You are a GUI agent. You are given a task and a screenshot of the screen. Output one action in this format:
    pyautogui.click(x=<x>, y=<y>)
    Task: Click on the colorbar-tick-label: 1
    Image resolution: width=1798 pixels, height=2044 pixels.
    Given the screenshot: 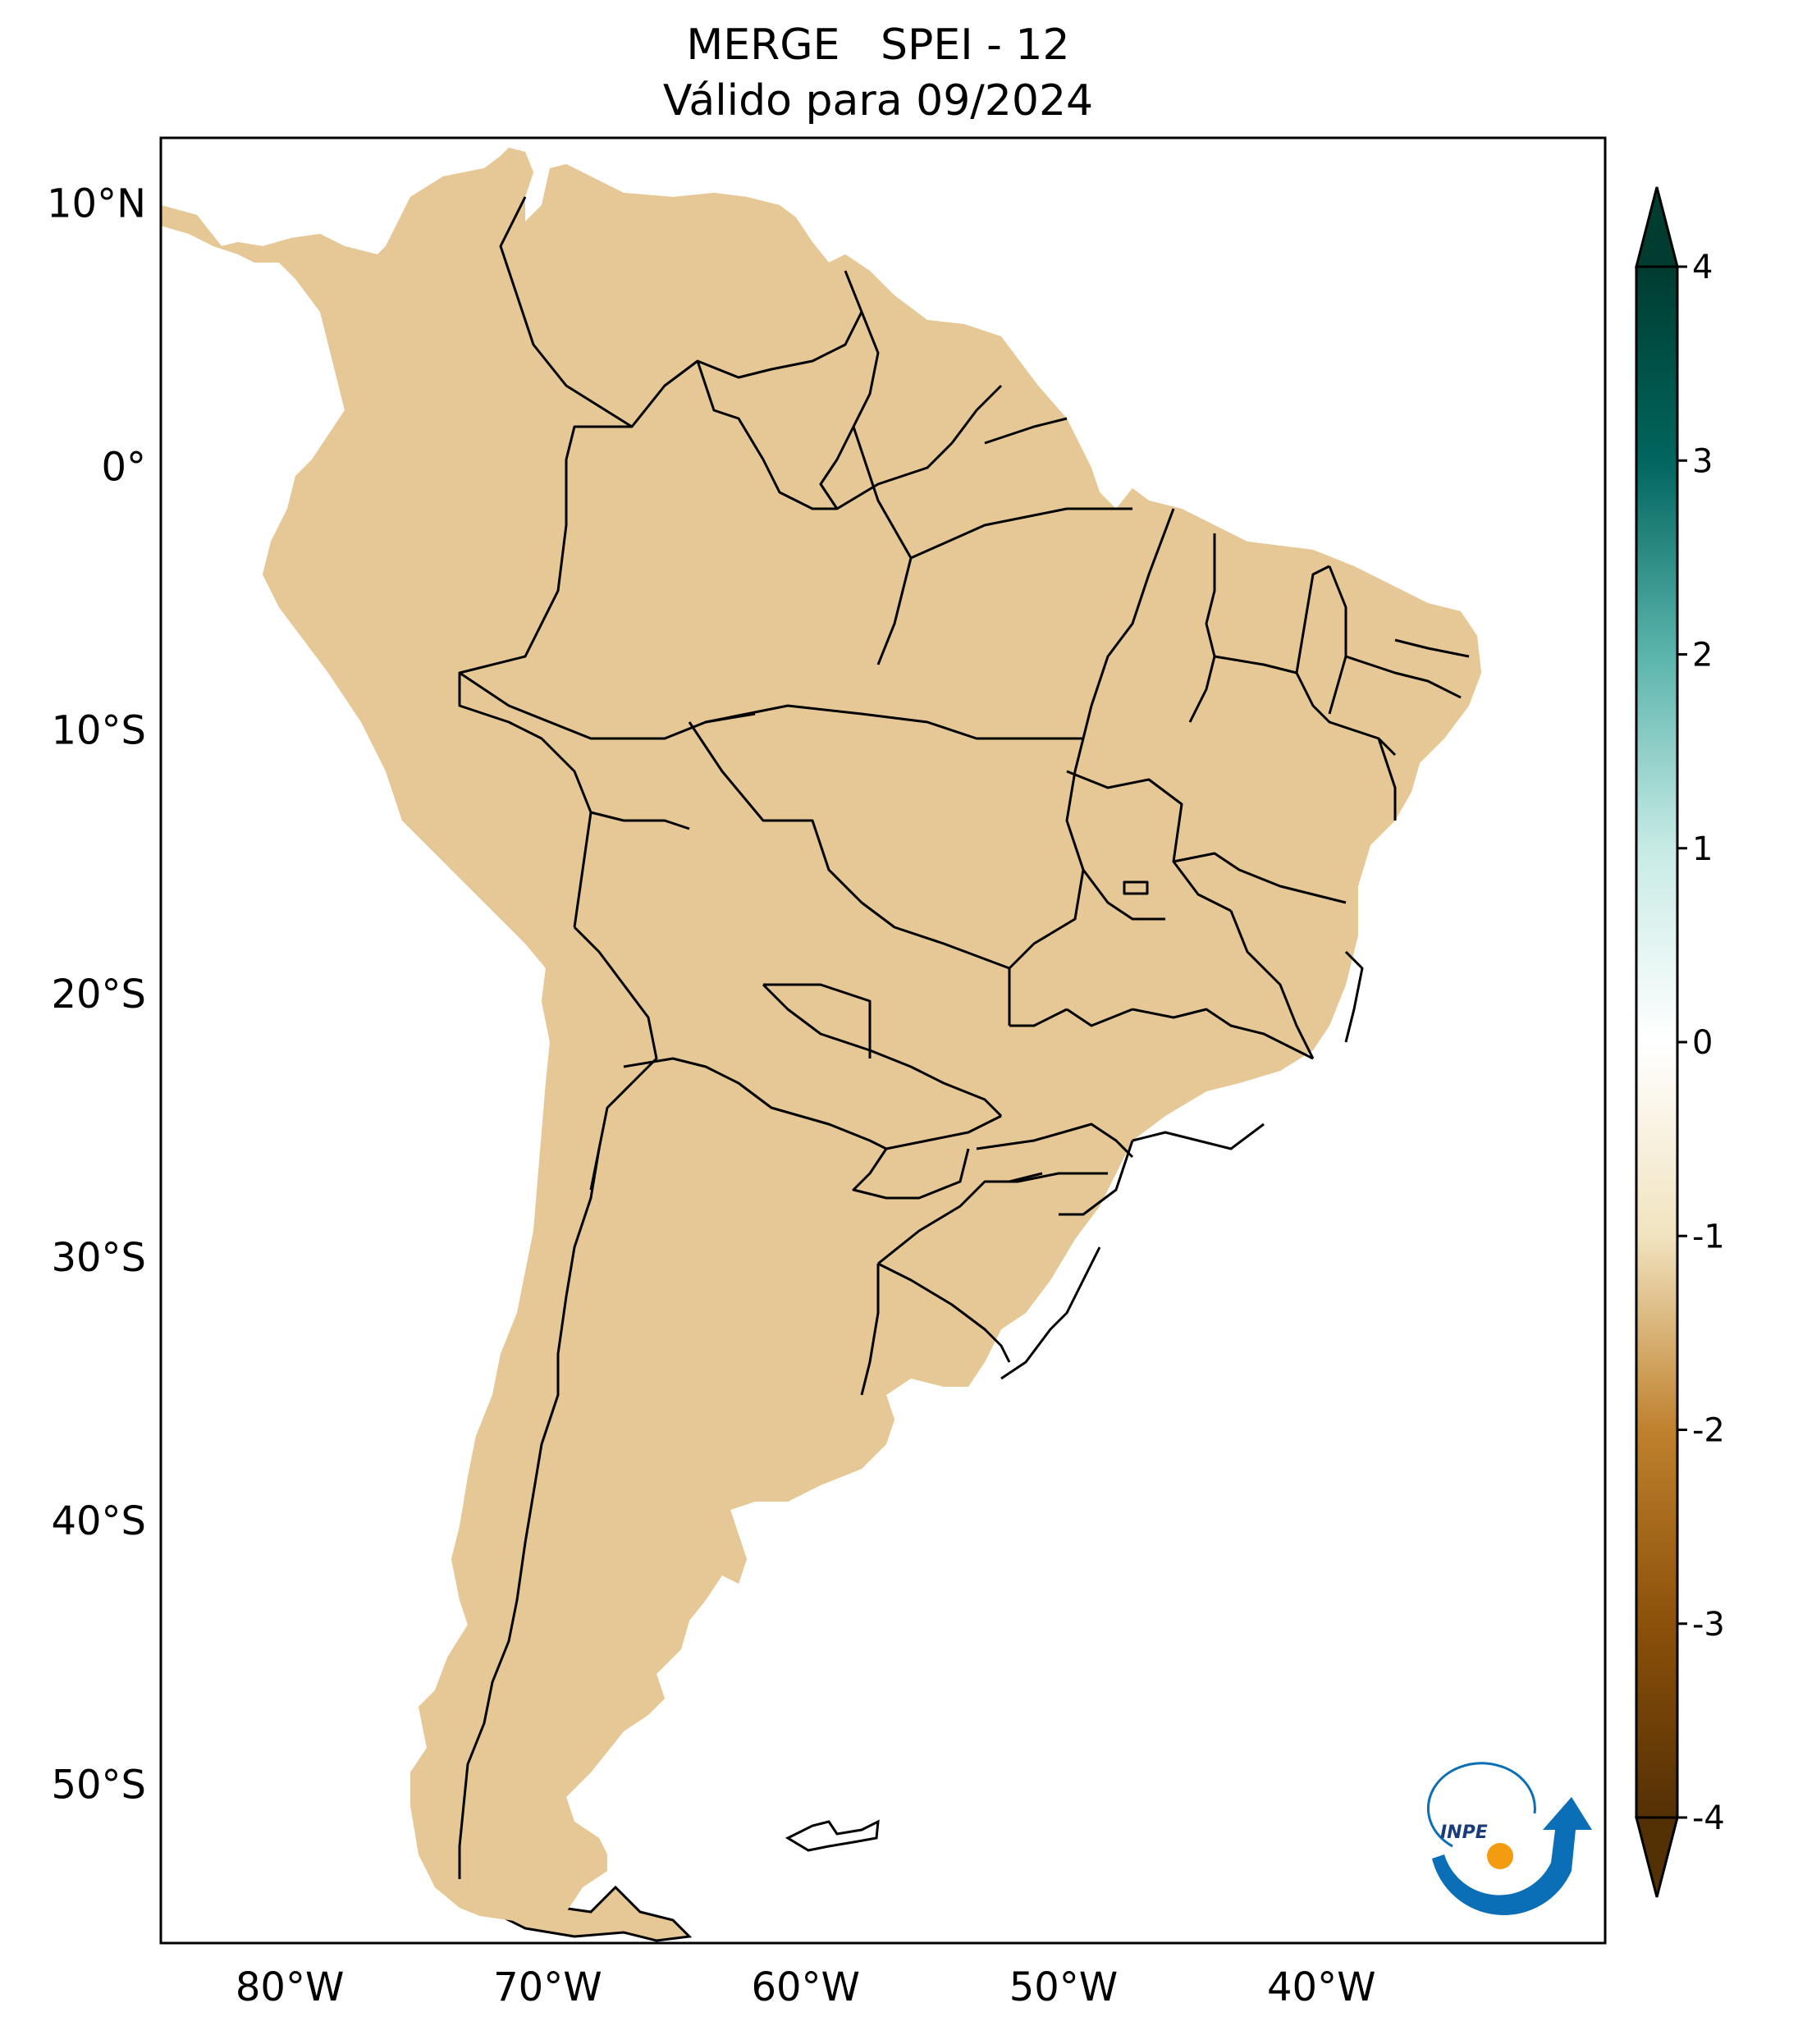 What is the action you would take?
    pyautogui.click(x=1702, y=849)
    